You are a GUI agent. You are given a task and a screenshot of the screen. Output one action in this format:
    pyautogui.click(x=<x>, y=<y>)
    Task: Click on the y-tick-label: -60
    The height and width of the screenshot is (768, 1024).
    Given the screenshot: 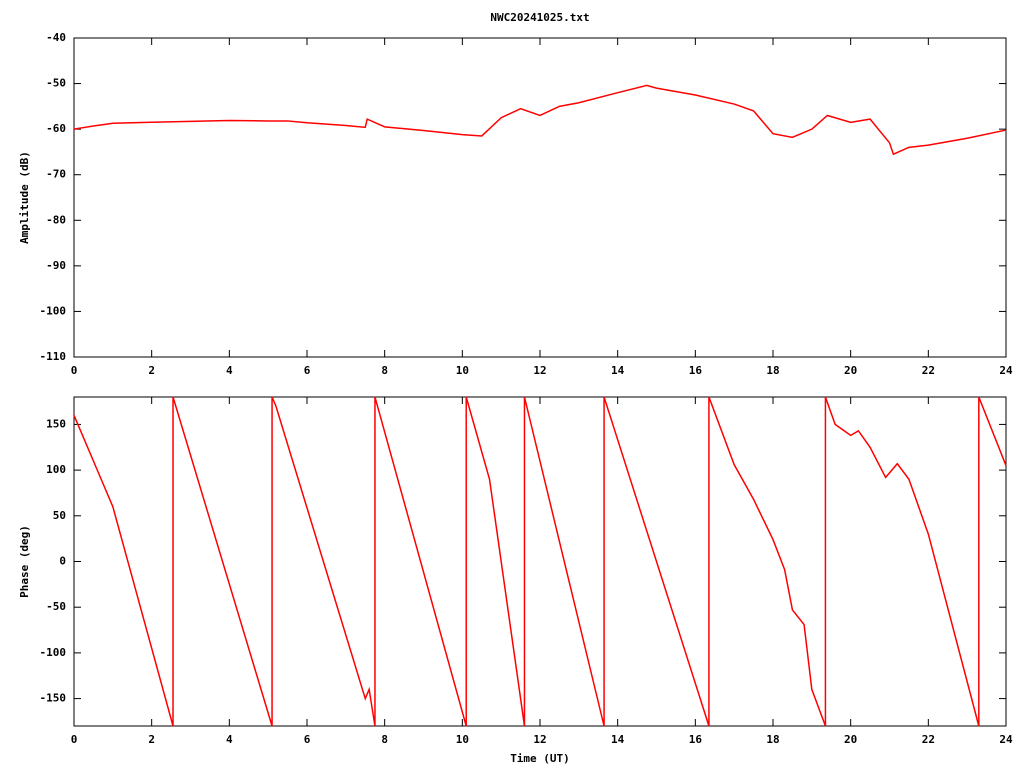 What is the action you would take?
    pyautogui.click(x=56, y=128)
    